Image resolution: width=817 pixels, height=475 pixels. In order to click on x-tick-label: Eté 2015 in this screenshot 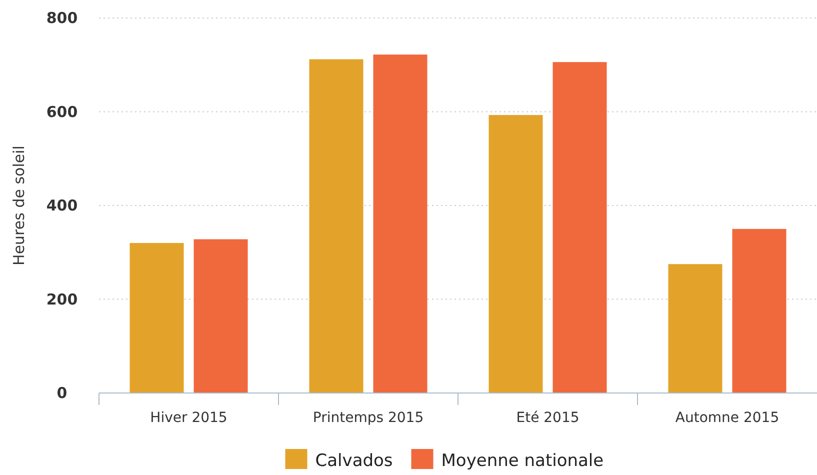, I will do `click(548, 418)`.